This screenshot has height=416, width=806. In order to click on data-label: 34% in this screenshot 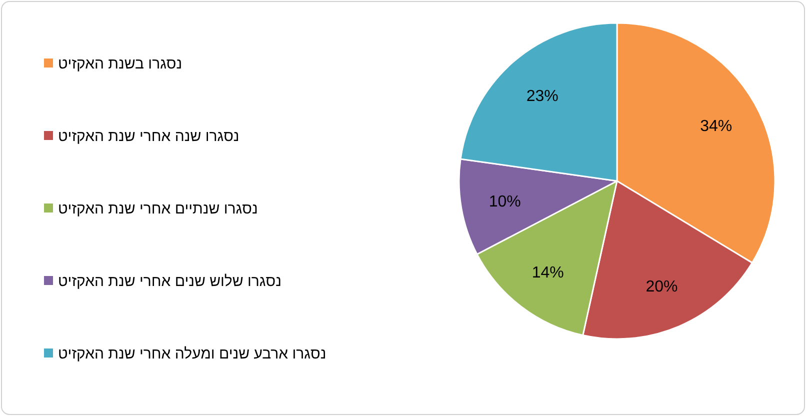, I will do `click(716, 127)`.